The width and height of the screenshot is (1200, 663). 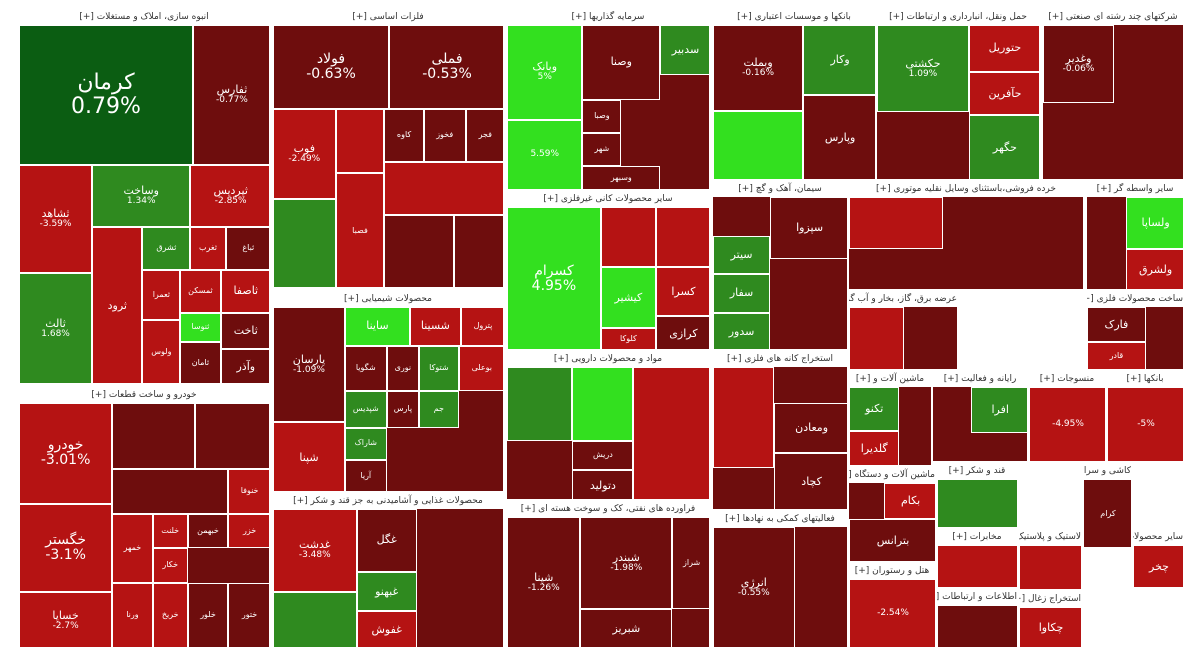 What do you see at coordinates (1078, 64) in the screenshot?
I see `stock-tile: وغدیر -0.06%` at bounding box center [1078, 64].